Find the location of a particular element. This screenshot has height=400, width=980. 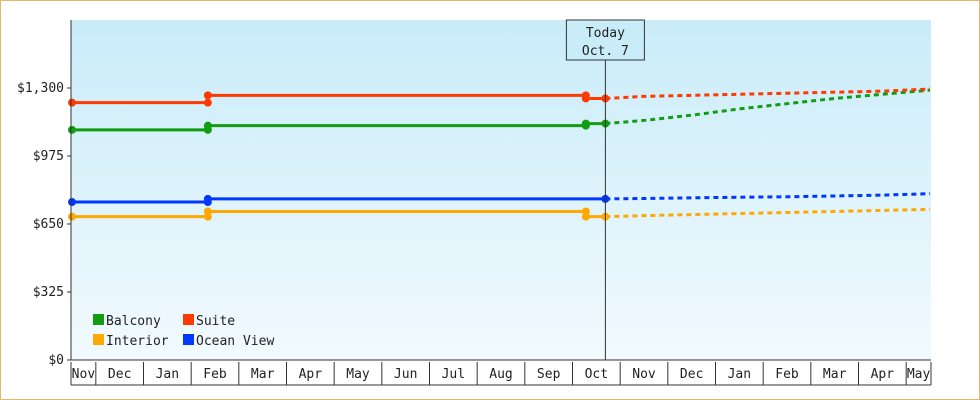

series-forecast-ocean-view is located at coordinates (768, 196).